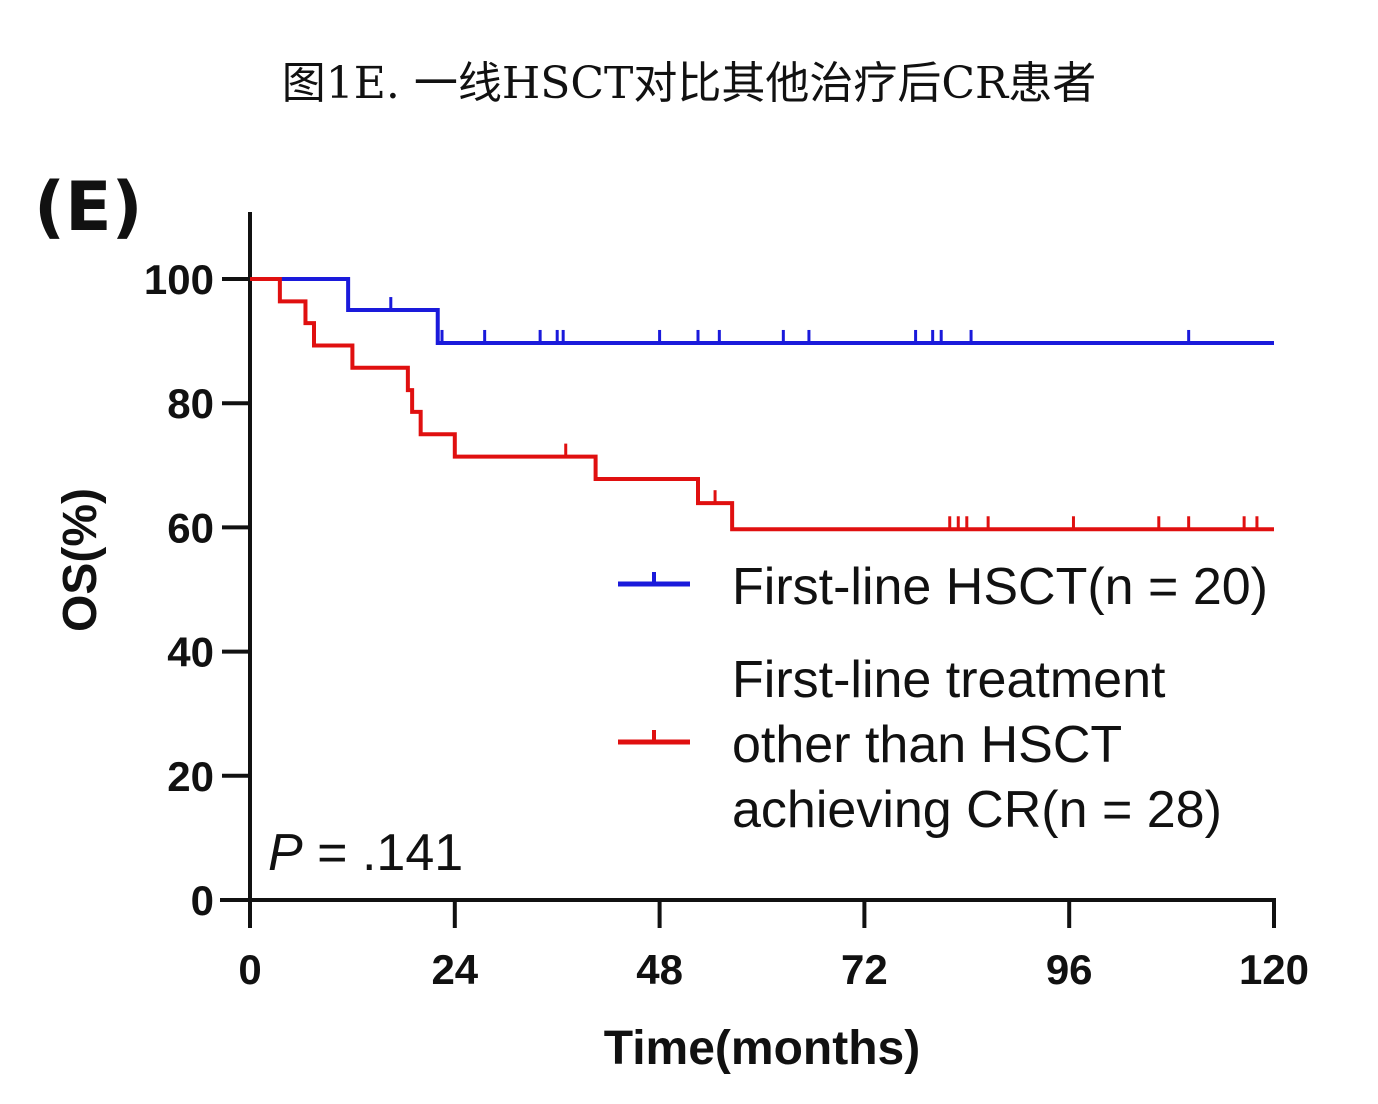 Image resolution: width=1378 pixels, height=1104 pixels. Describe the element at coordinates (190, 776) in the screenshot. I see `y-tick-label: 20` at that location.